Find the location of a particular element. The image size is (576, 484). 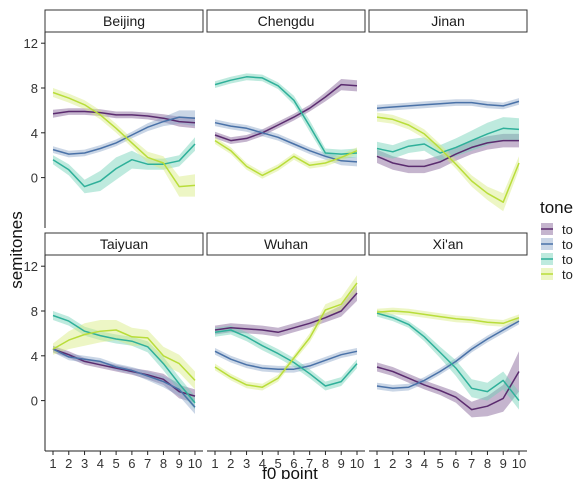

panel-title: Chengdu is located at coordinates (286, 21).